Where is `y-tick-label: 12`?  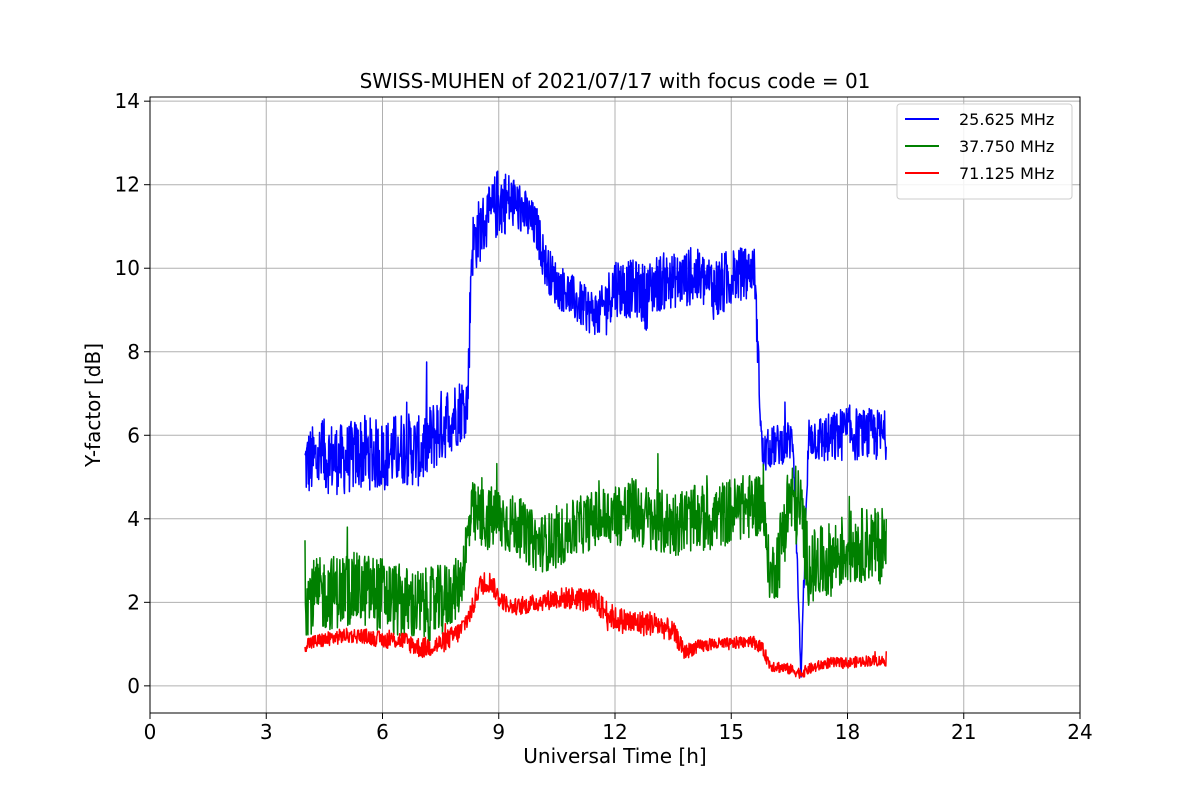 y-tick-label: 12 is located at coordinates (127, 185).